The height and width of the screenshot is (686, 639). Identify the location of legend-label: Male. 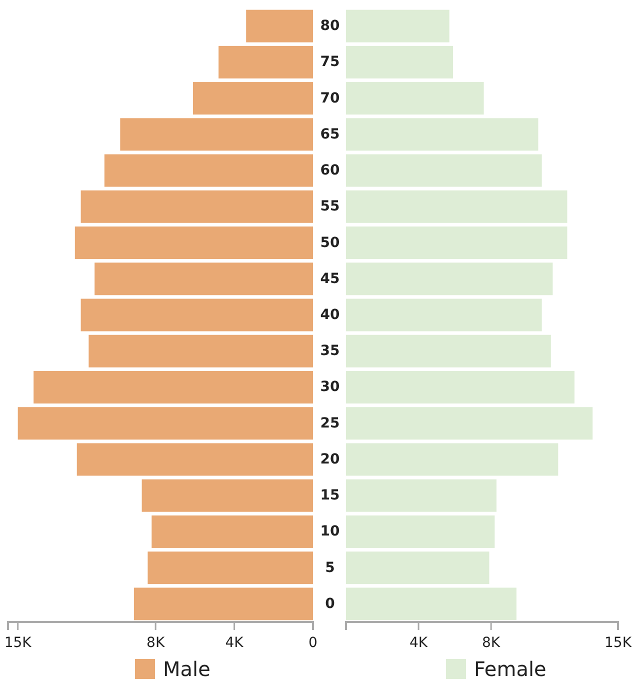
(186, 669).